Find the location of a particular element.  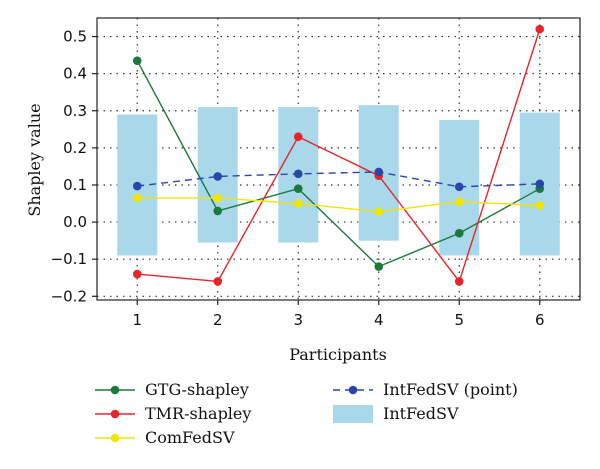

y-tick-label-0: −0.2 is located at coordinates (69, 296).